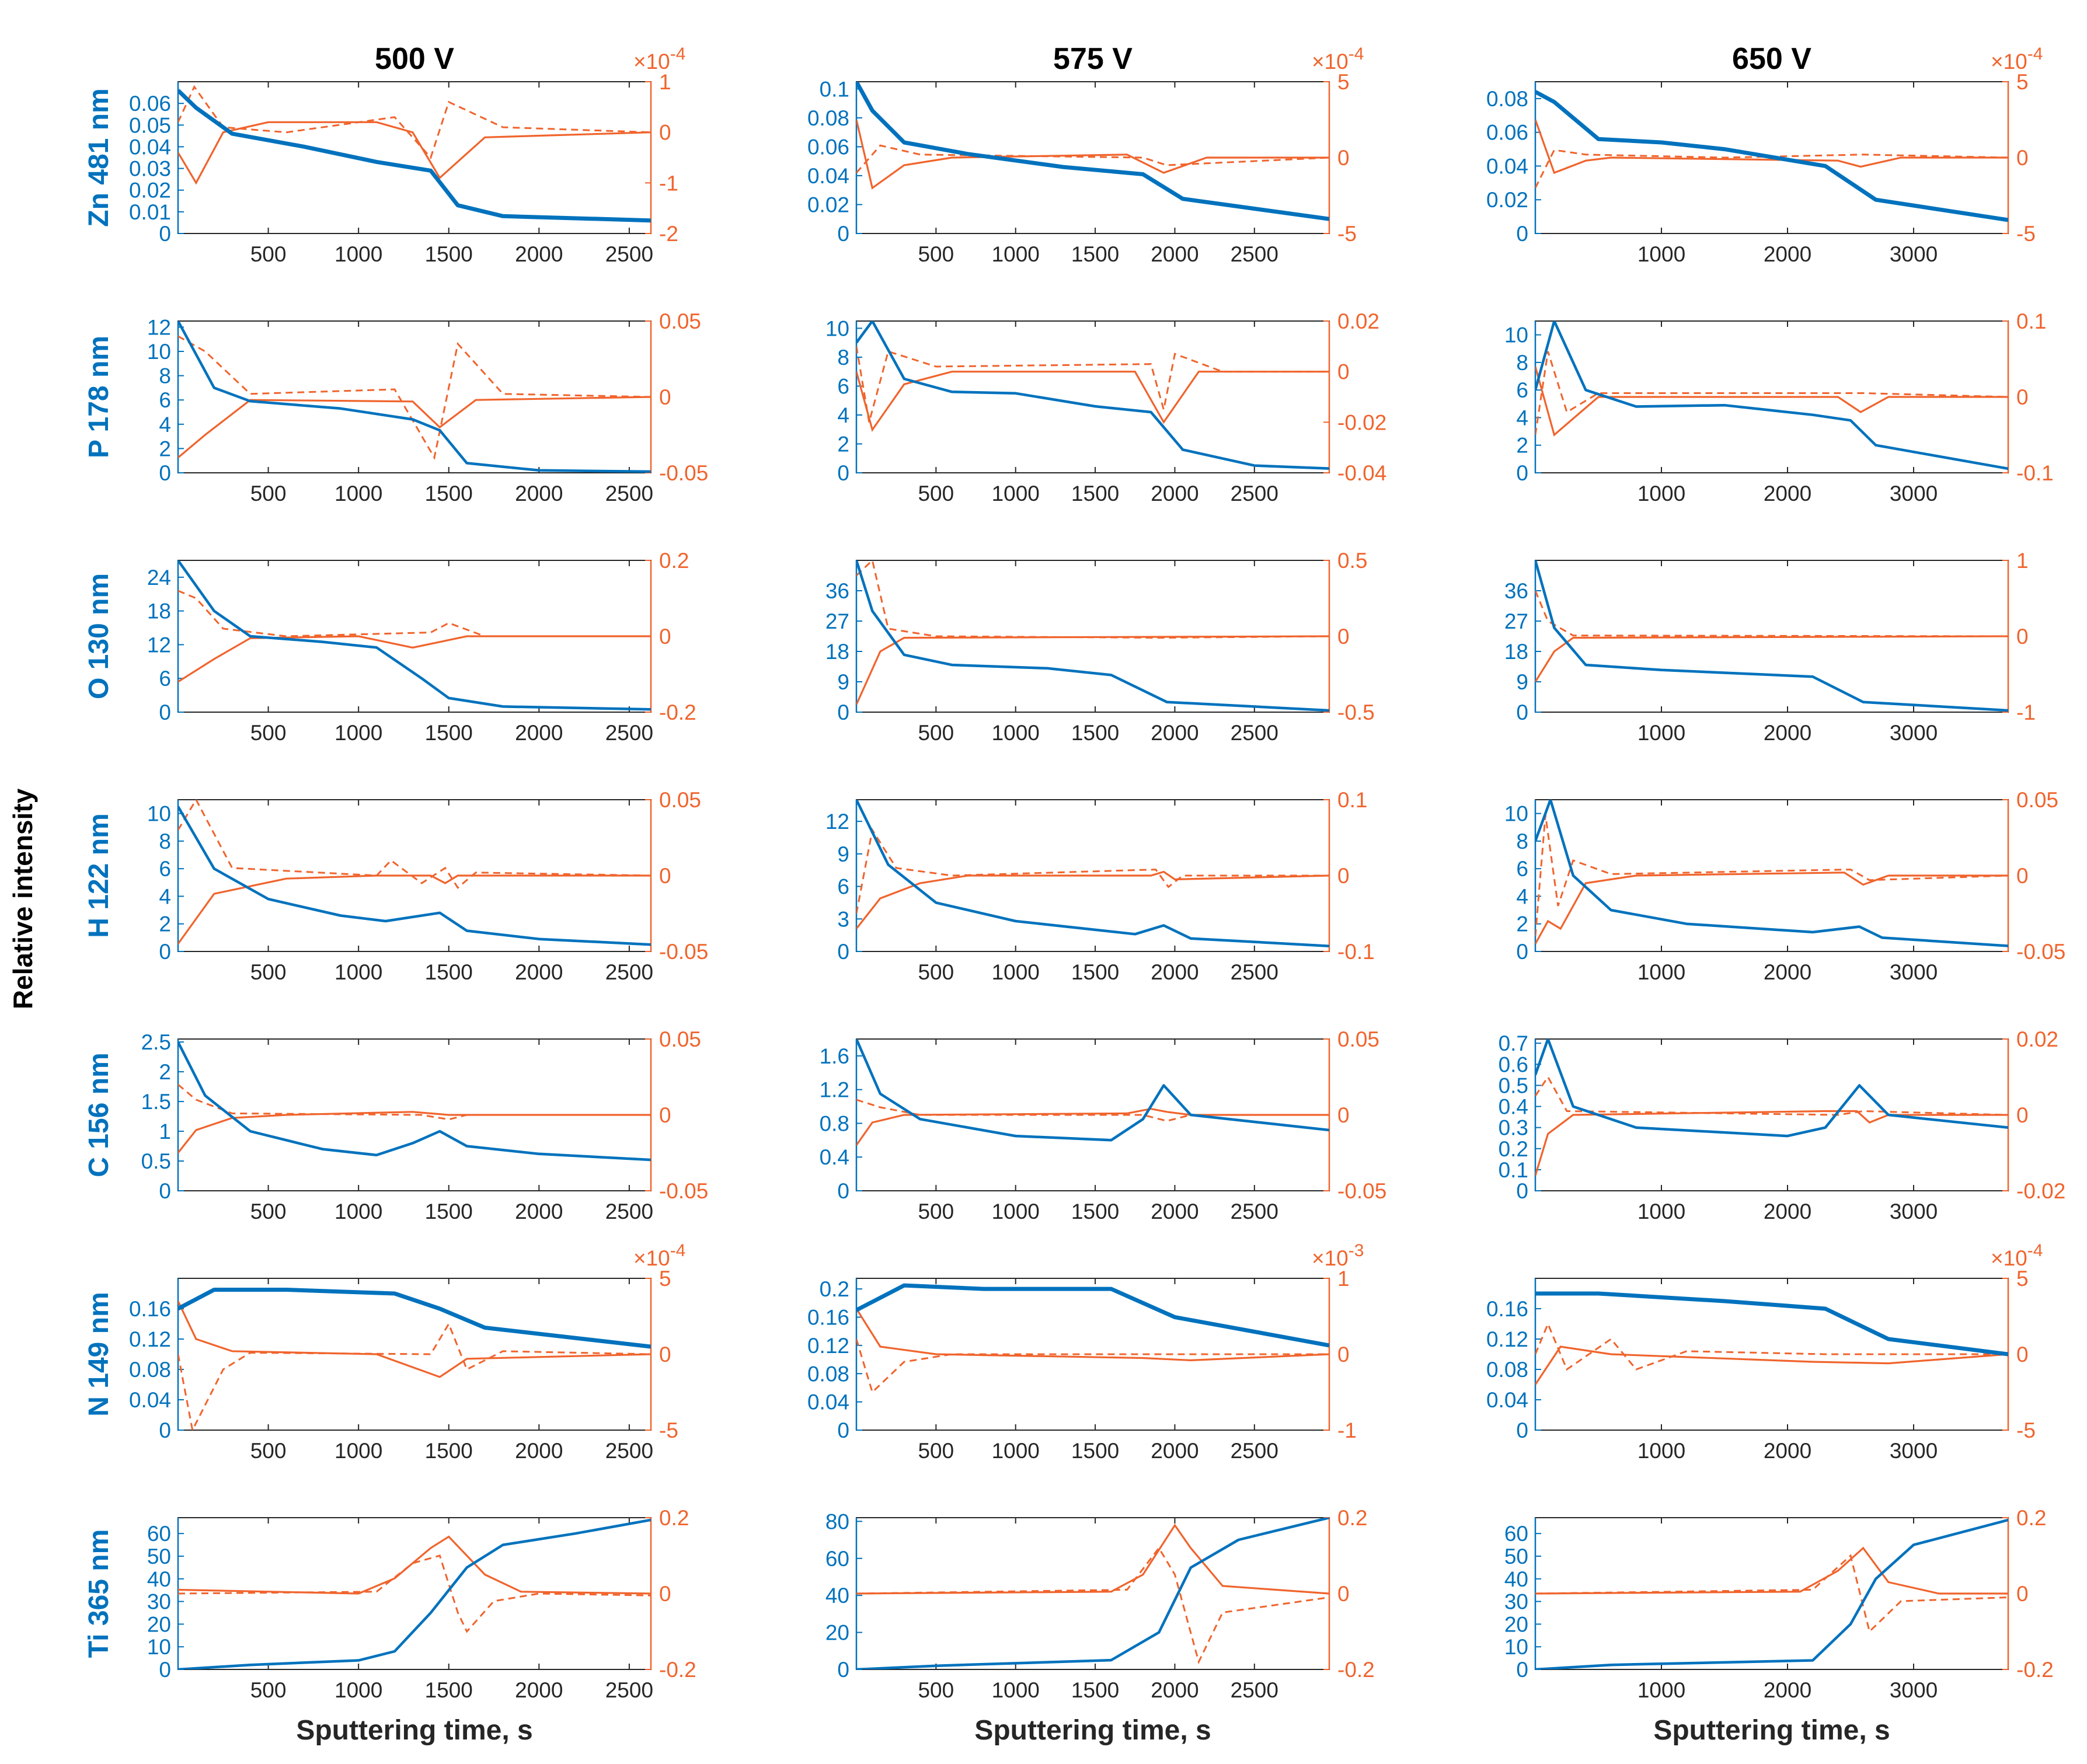 The width and height of the screenshot is (2087, 1764). Describe the element at coordinates (843, 357) in the screenshot. I see `left-tick-label: 8` at that location.